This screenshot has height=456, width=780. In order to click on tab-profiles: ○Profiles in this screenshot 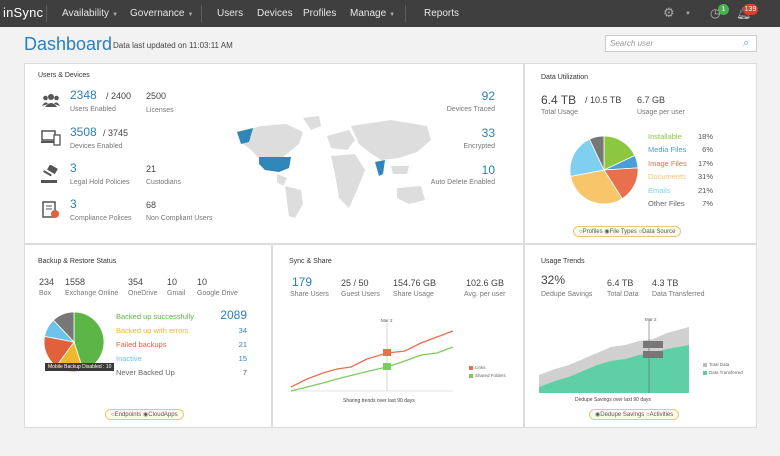, I will do `click(591, 232)`.